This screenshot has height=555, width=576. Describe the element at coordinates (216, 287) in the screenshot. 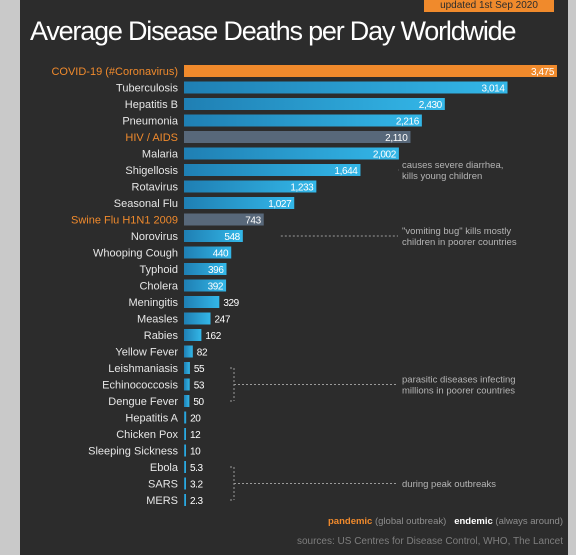

I see `value-label: 392` at that location.